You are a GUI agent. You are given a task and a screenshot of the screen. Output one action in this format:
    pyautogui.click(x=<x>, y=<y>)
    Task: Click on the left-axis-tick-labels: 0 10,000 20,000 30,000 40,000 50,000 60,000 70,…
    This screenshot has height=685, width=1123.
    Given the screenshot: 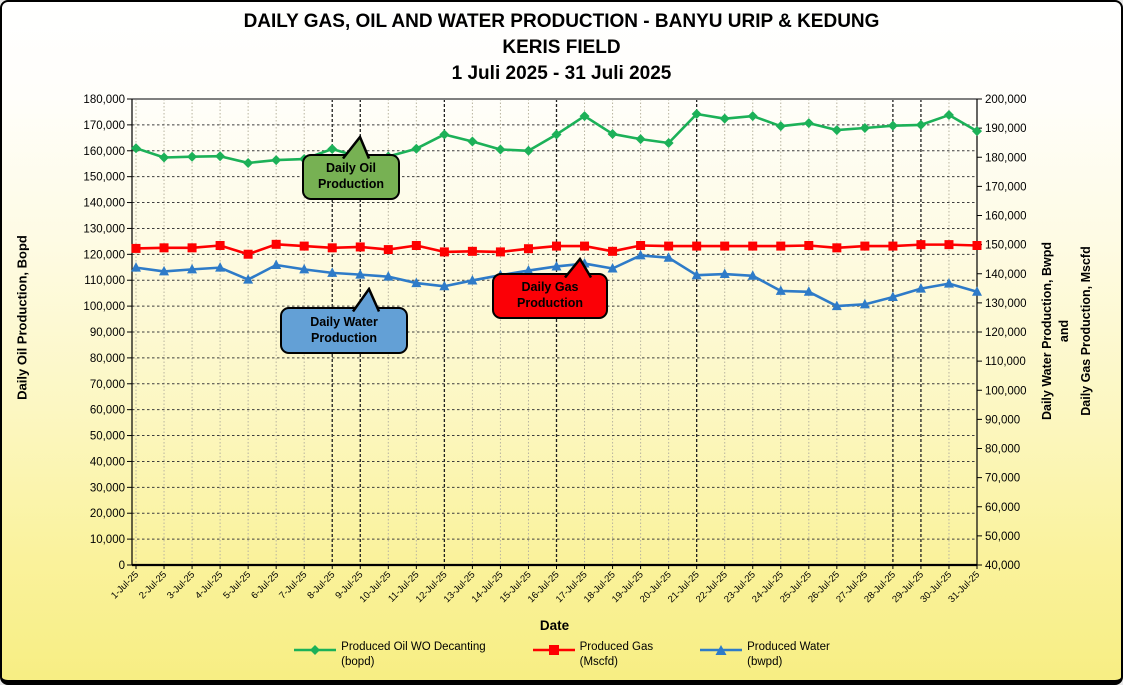 What is the action you would take?
    pyautogui.click(x=107, y=333)
    